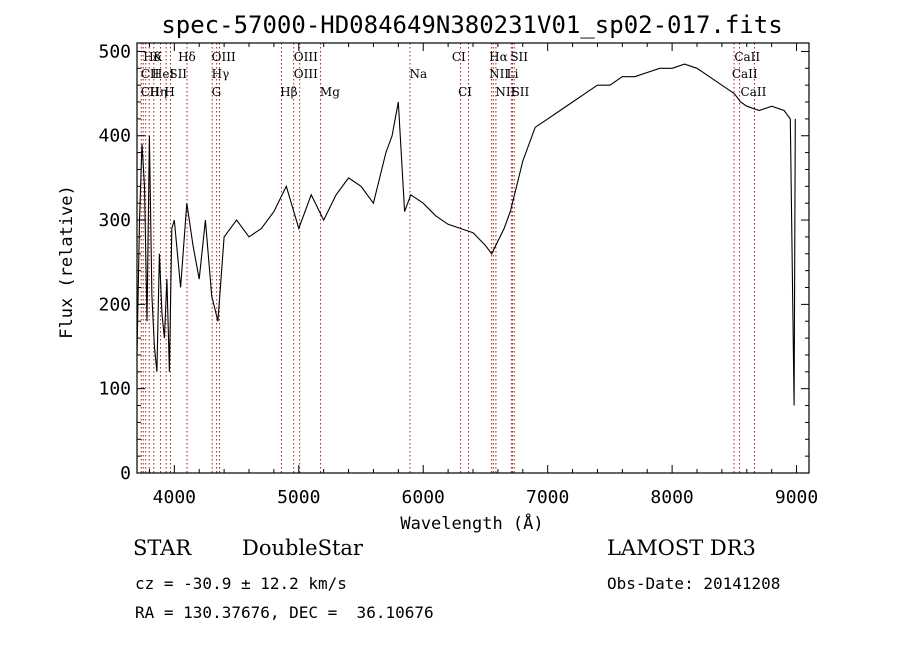  Describe the element at coordinates (114, 220) in the screenshot. I see `y-tick-label: 300` at that location.